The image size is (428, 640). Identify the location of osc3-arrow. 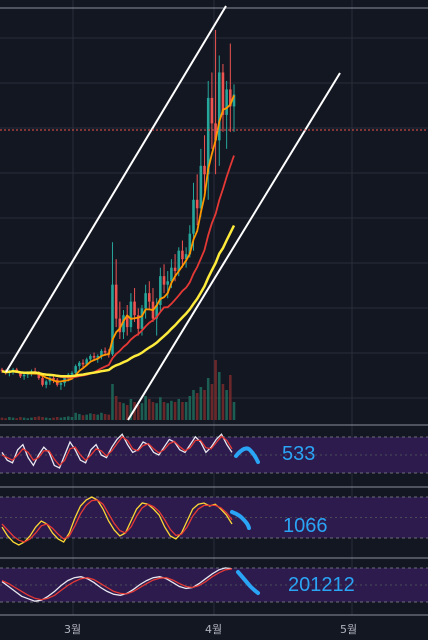
(248, 582).